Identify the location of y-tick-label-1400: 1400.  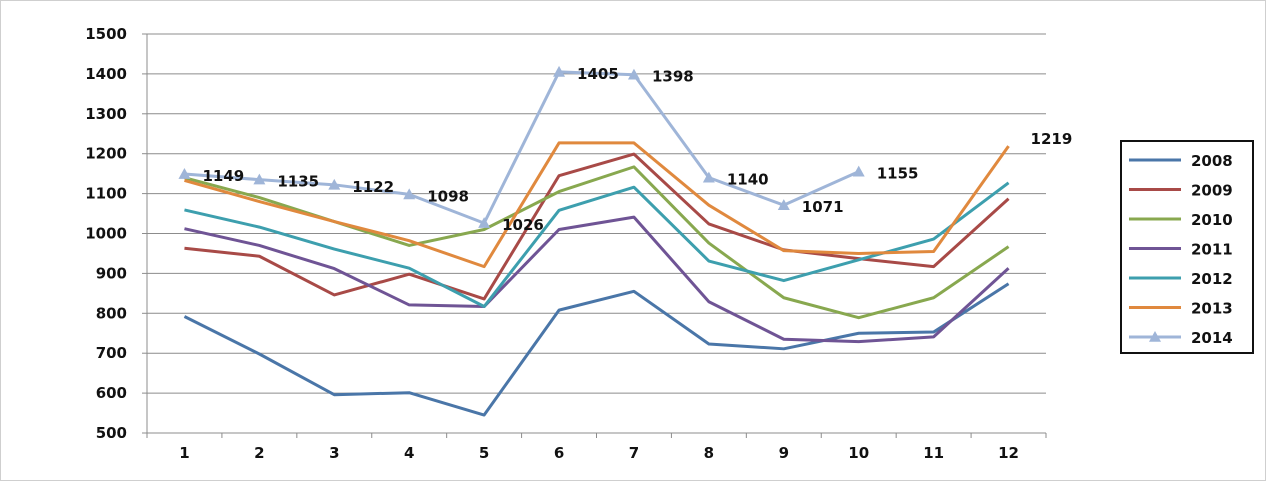
(106, 74).